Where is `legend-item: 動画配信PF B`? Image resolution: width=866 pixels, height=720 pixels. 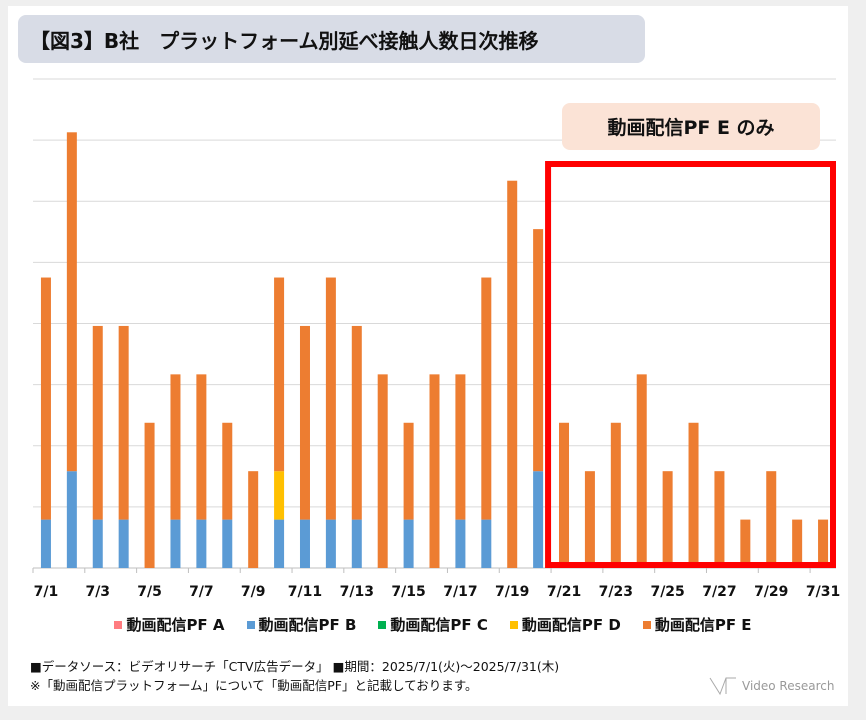 legend-item: 動画配信PF B is located at coordinates (301, 624).